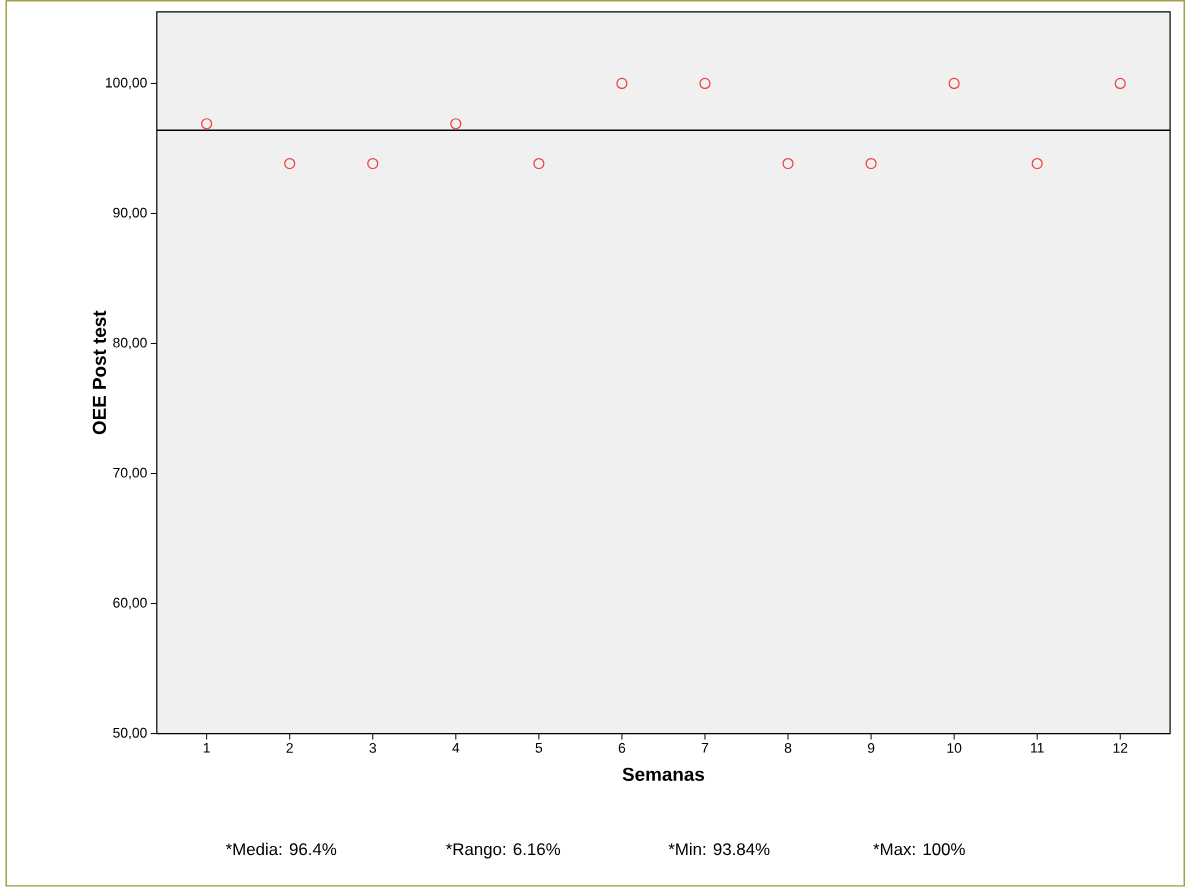 This screenshot has width=1185, height=887. I want to click on x-tick-label: 10, so click(954, 748).